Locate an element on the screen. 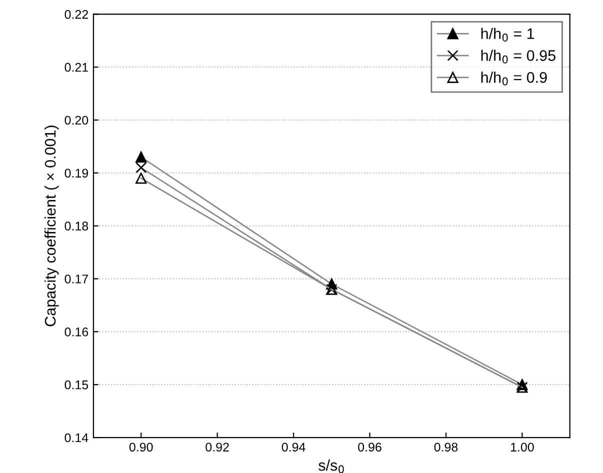 The width and height of the screenshot is (603, 473). y-tick-label: 0.22 is located at coordinates (76, 14).